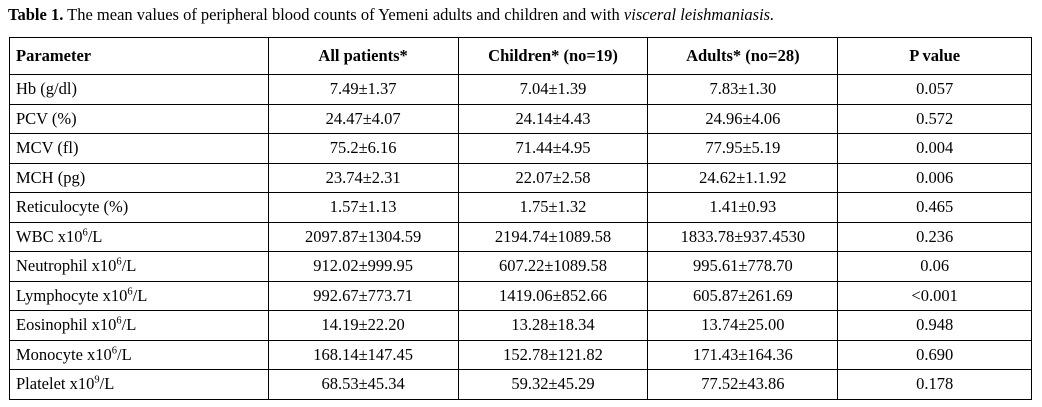  What do you see at coordinates (743, 148) in the screenshot?
I see `cell-adults: 77.95±5.19` at bounding box center [743, 148].